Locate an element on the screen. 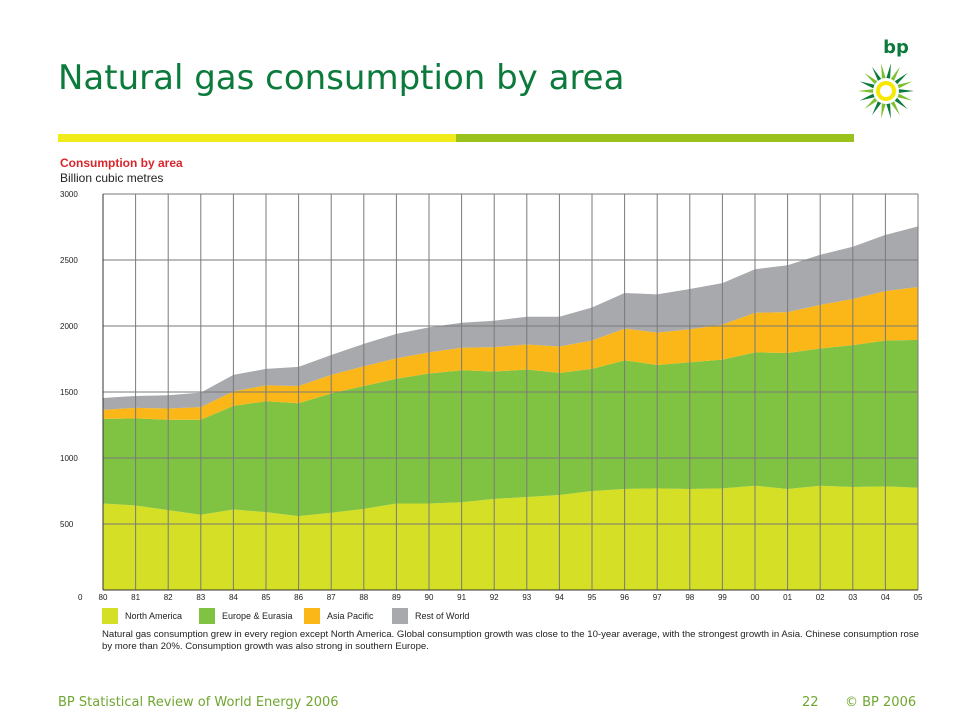  legend-label: North America is located at coordinates (154, 616).